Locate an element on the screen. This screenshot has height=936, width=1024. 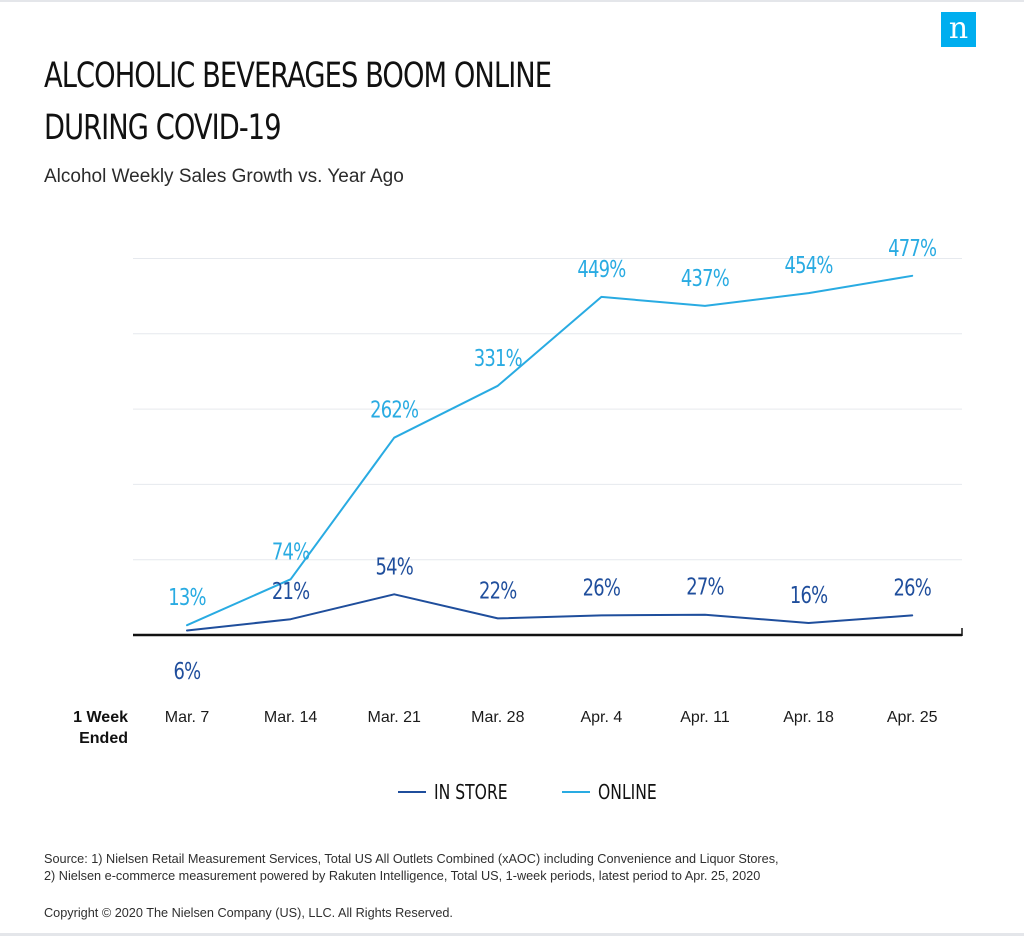
chart-subtitle: Alcohol Weekly Sales Growth vs. Year Ago is located at coordinates (224, 176).